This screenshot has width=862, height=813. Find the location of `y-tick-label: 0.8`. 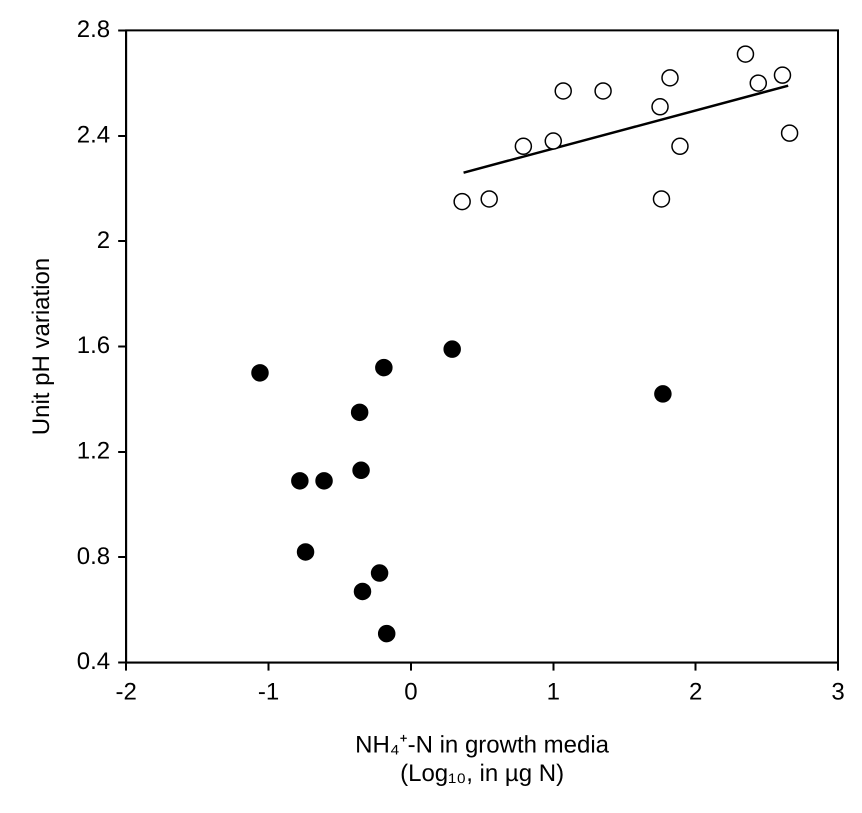

y-tick-label: 0.8 is located at coordinates (93, 556).